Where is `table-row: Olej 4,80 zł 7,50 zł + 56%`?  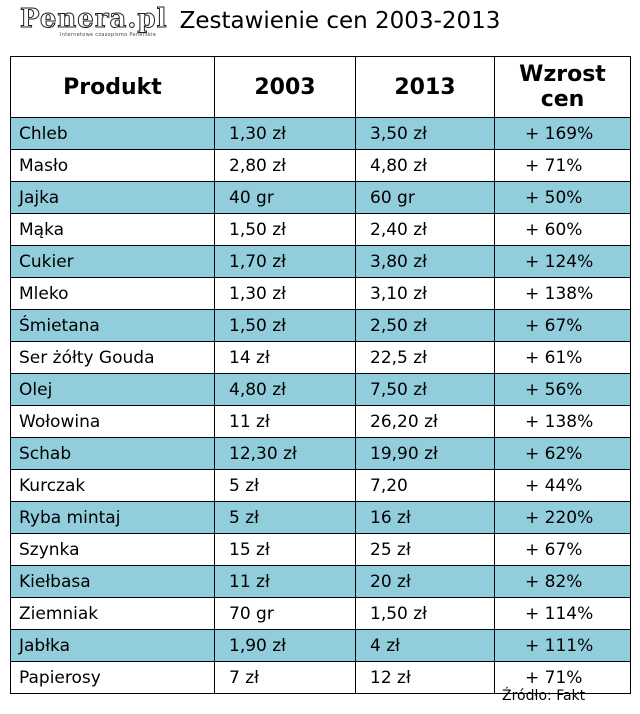 table-row: Olej 4,80 zł 7,50 zł + 56% is located at coordinates (320, 389).